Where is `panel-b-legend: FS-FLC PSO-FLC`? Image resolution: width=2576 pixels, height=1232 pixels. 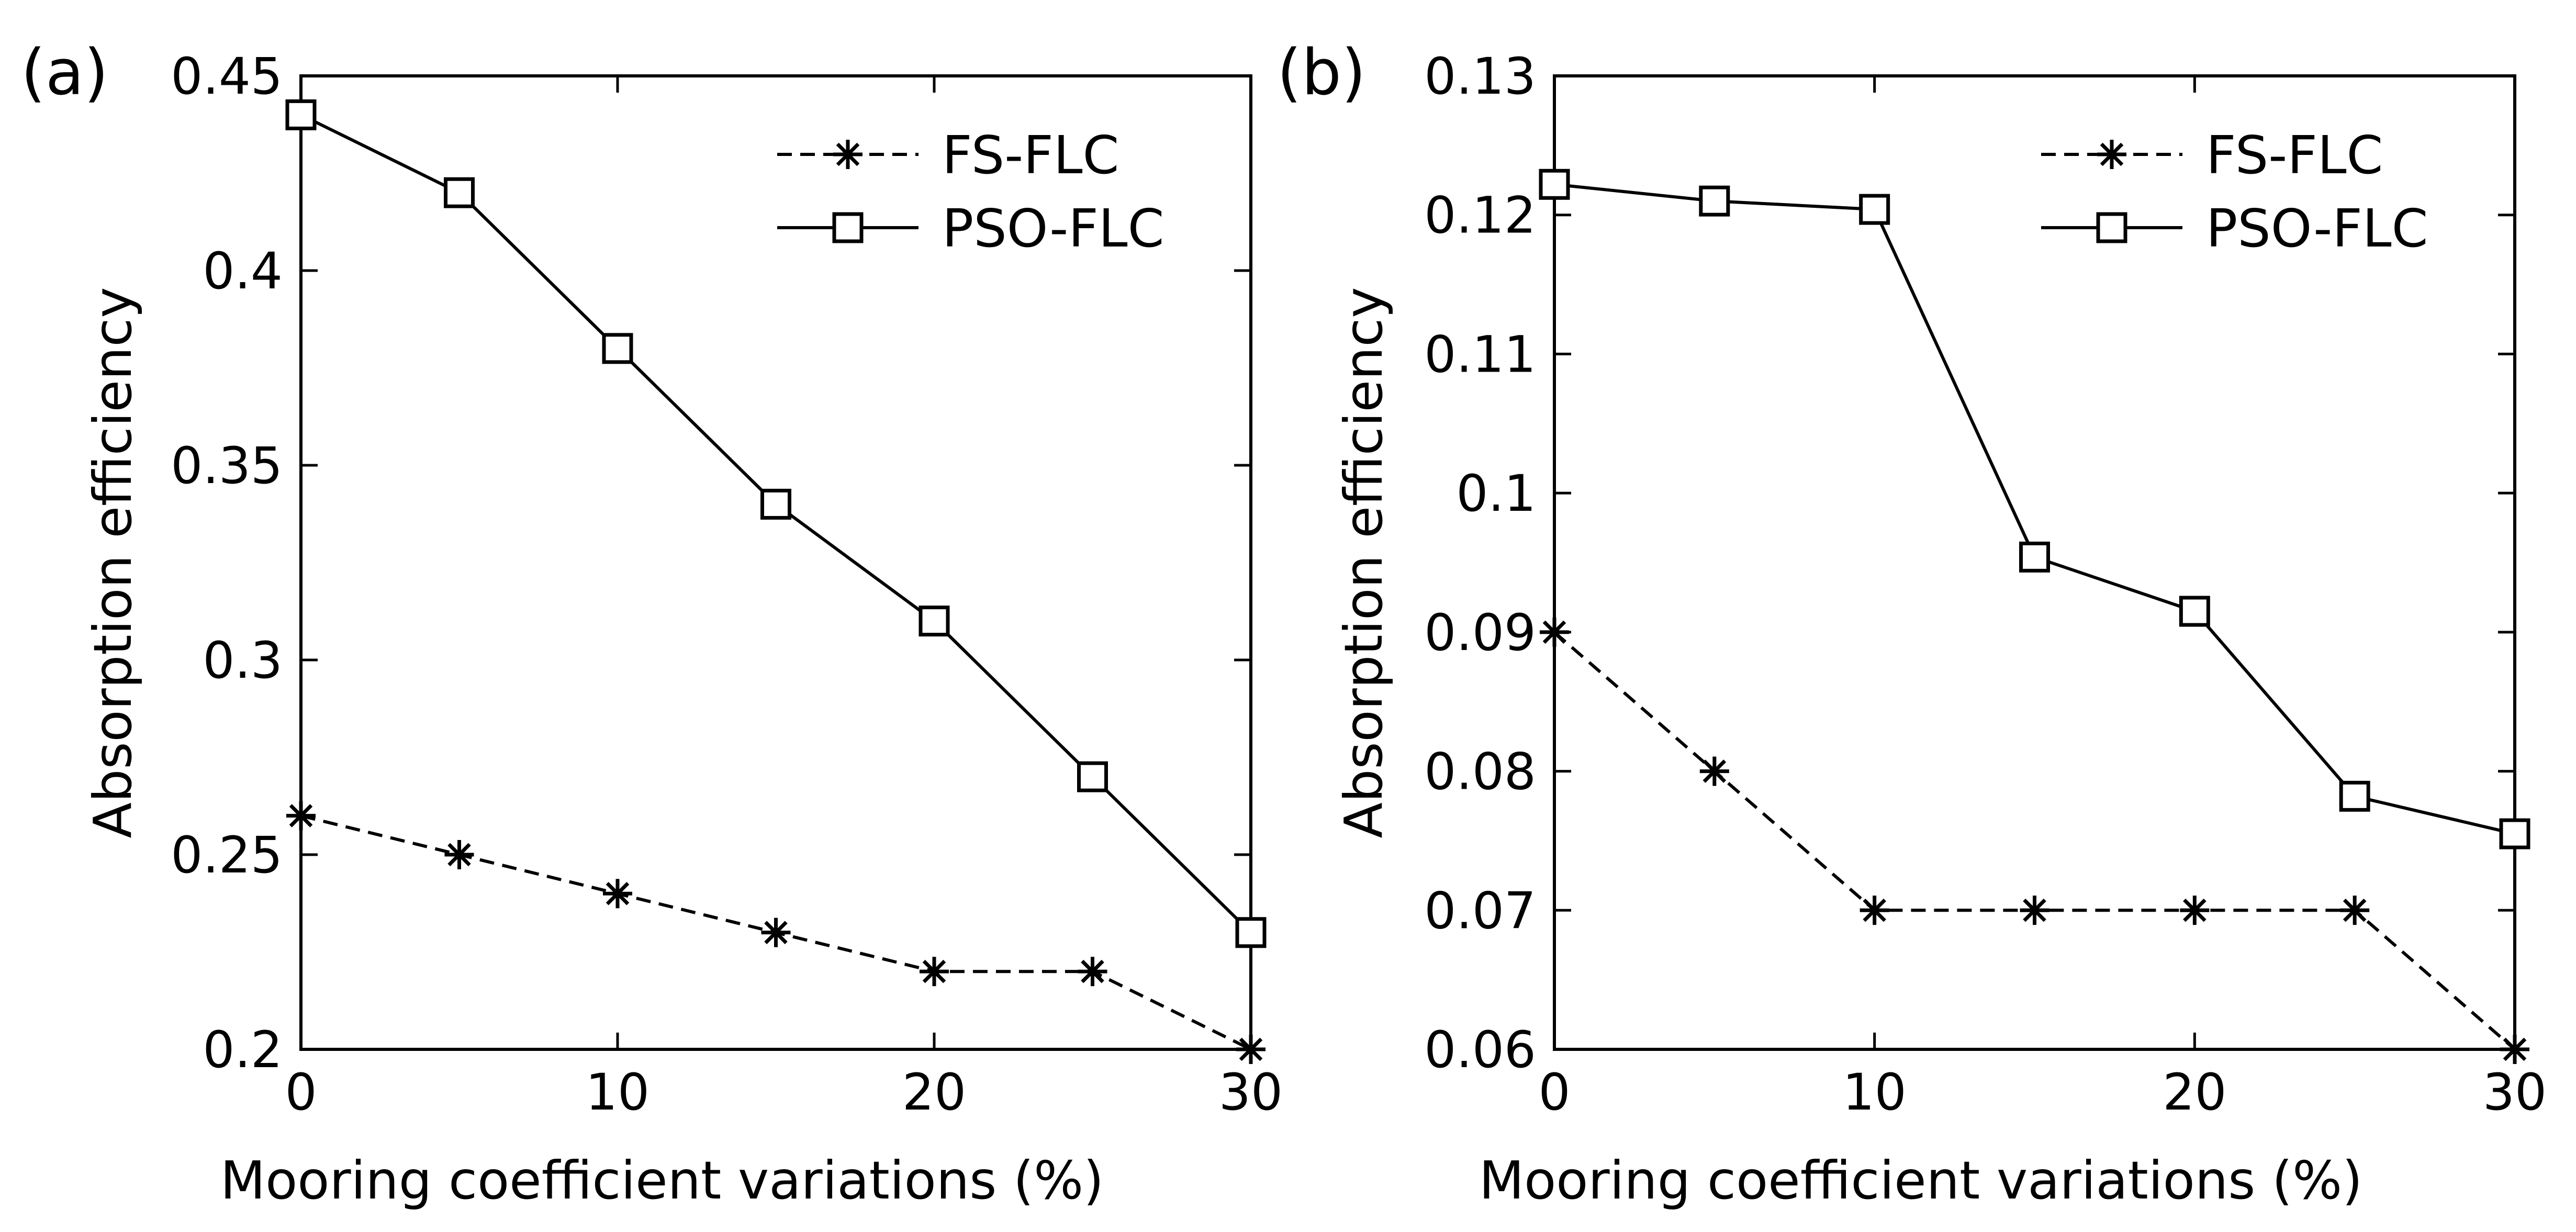 panel-b-legend: FS-FLC PSO-FLC is located at coordinates (2234, 192).